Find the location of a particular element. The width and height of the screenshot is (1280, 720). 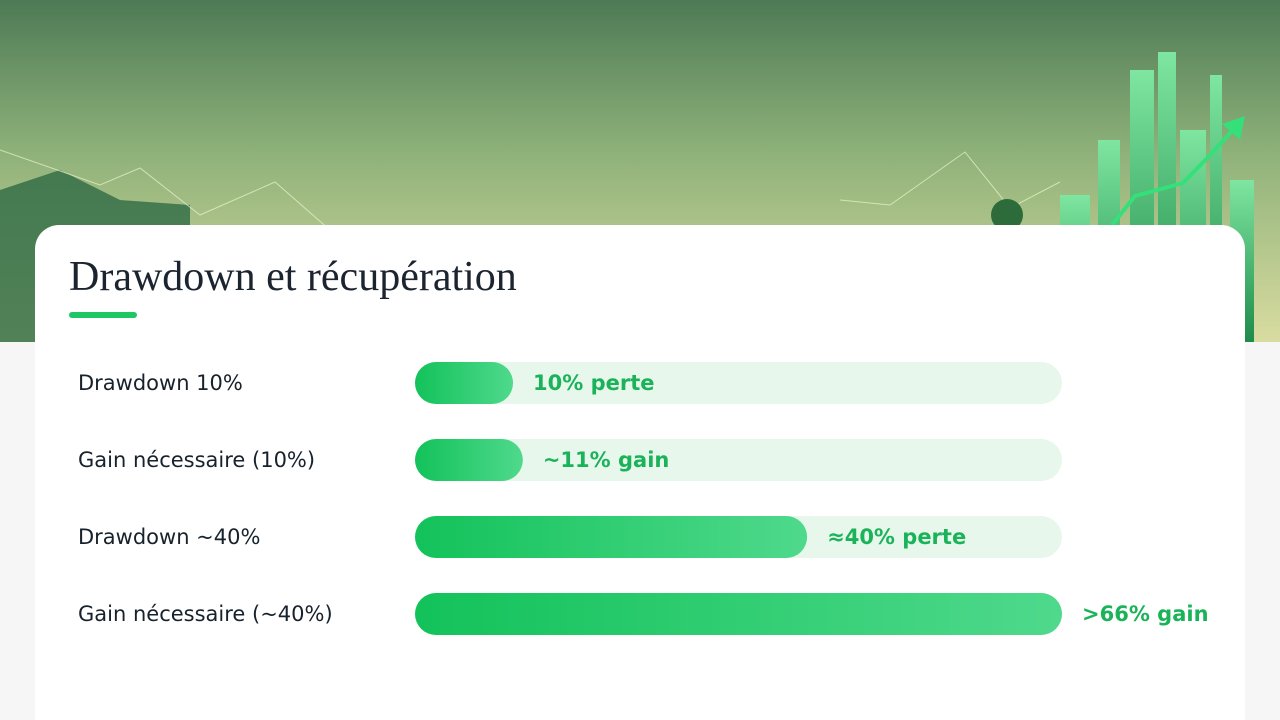

category-label: Gain nécessaire (~40%) is located at coordinates (205, 614).